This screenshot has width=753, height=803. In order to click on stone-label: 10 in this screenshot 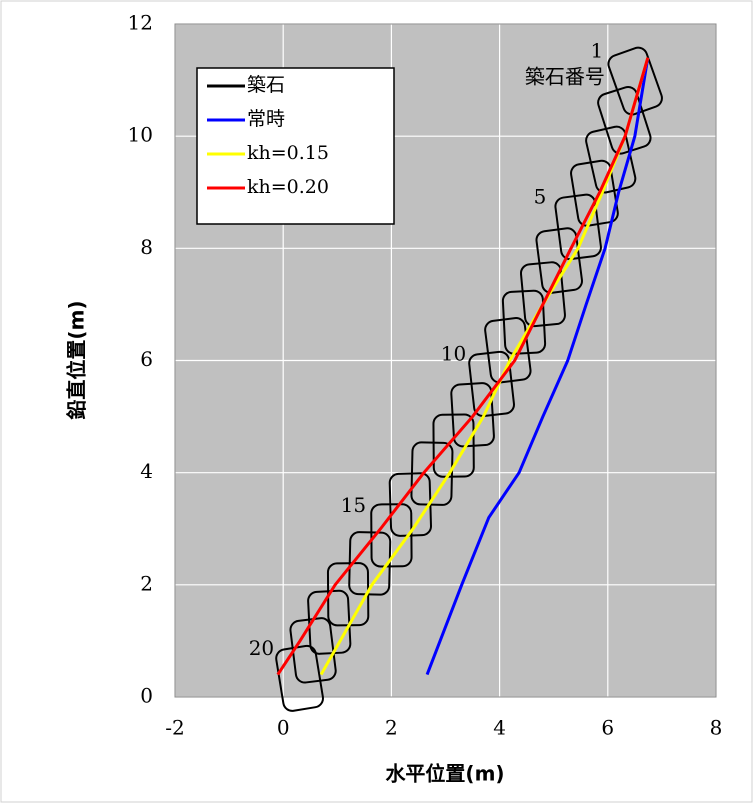, I will do `click(453, 353)`.